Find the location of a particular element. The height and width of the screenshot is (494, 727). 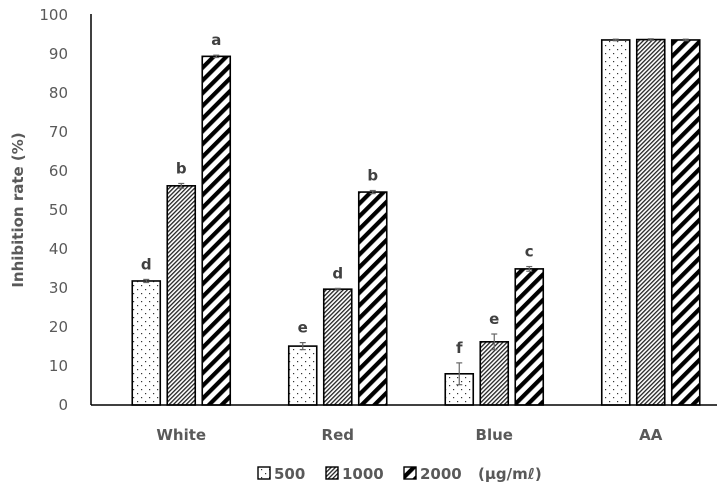

y-tick-label: 10 is located at coordinates (58, 366).